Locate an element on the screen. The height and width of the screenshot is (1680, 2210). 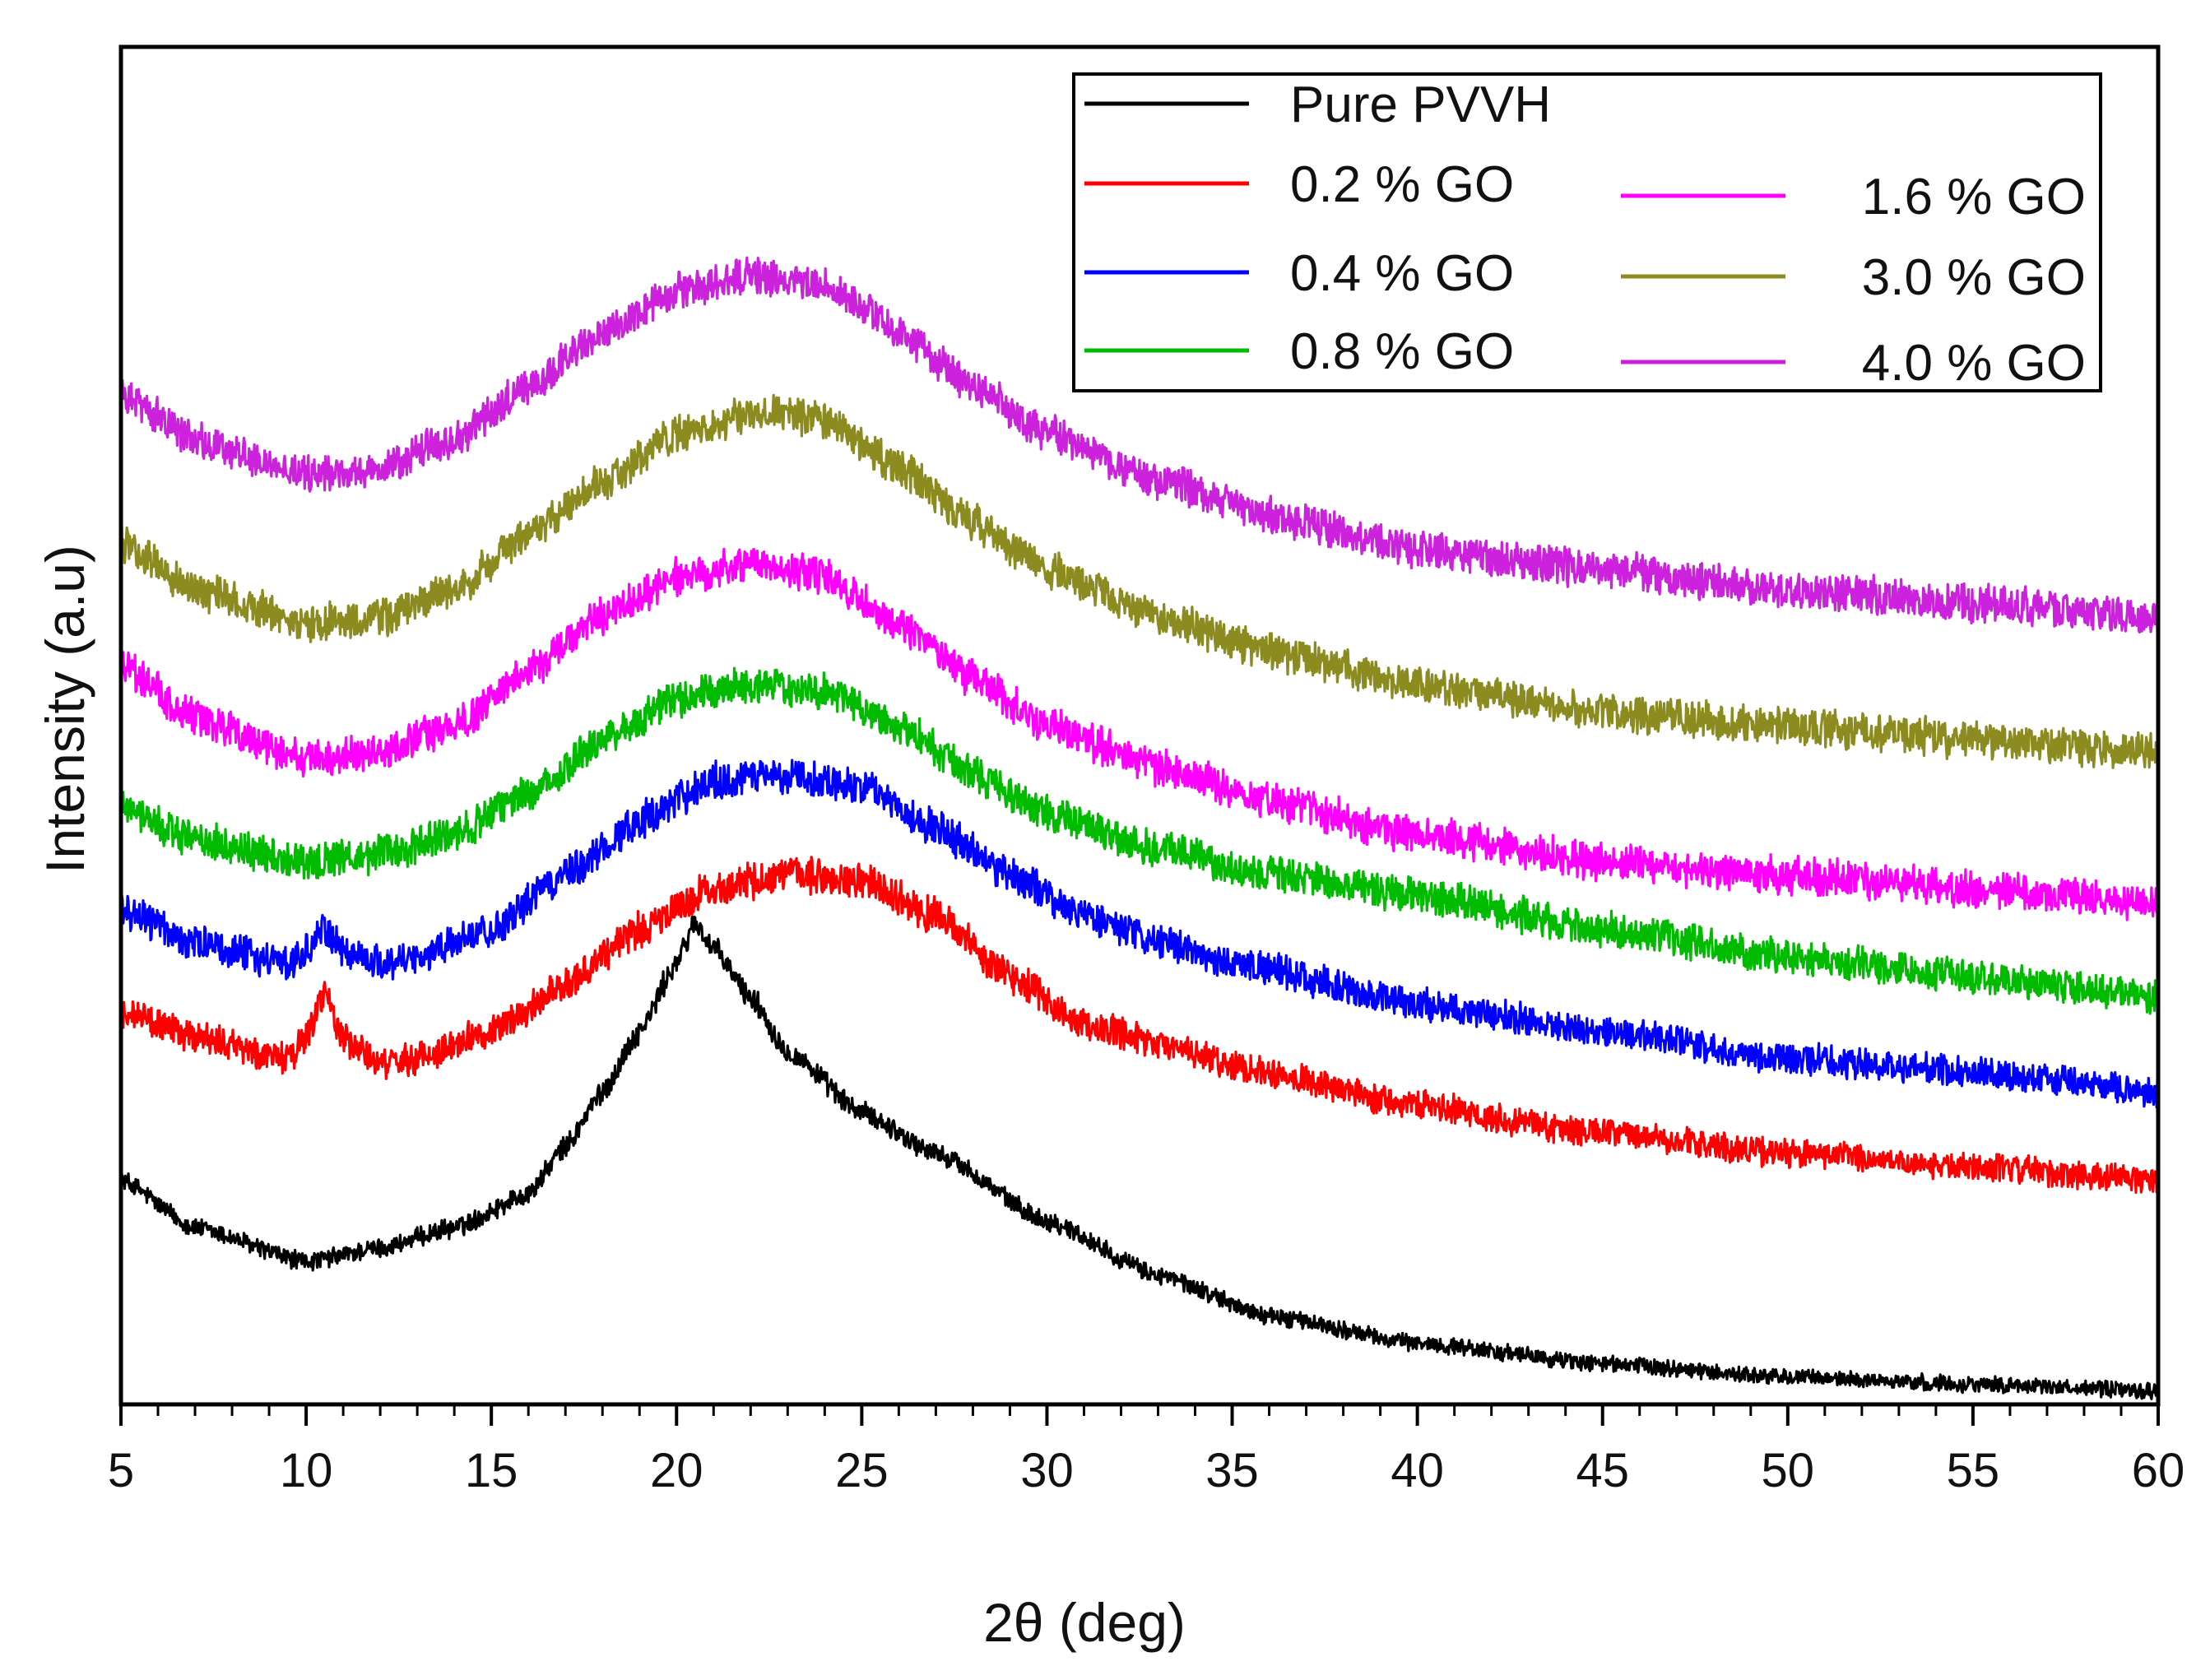
x-axis-ticks is located at coordinates (1139, 1415).